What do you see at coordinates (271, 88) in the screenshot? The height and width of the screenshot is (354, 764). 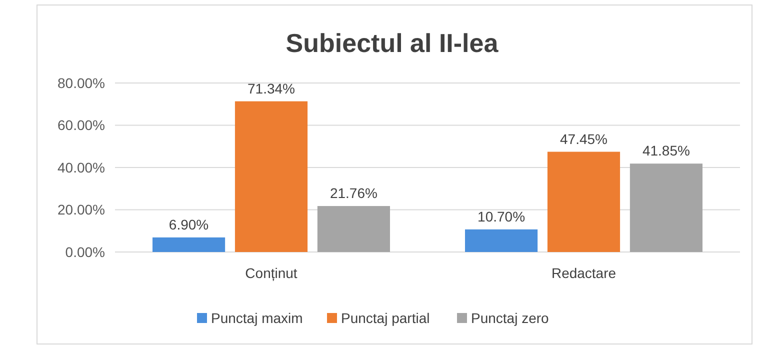 I see `data-label: 71.34%` at bounding box center [271, 88].